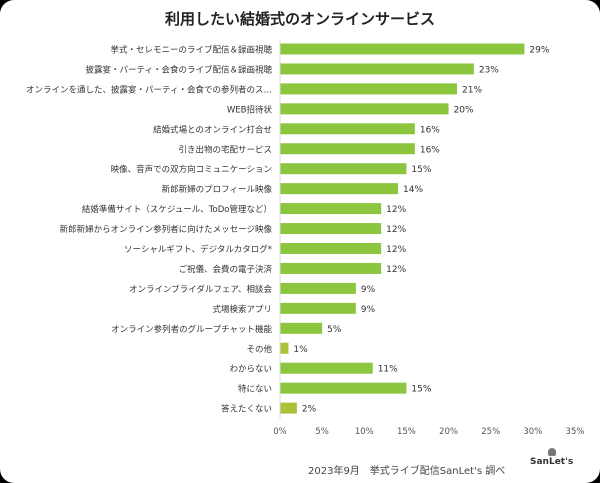  Describe the element at coordinates (225, 149) in the screenshot. I see `category-label: 引き出物の宅配サービス` at that location.